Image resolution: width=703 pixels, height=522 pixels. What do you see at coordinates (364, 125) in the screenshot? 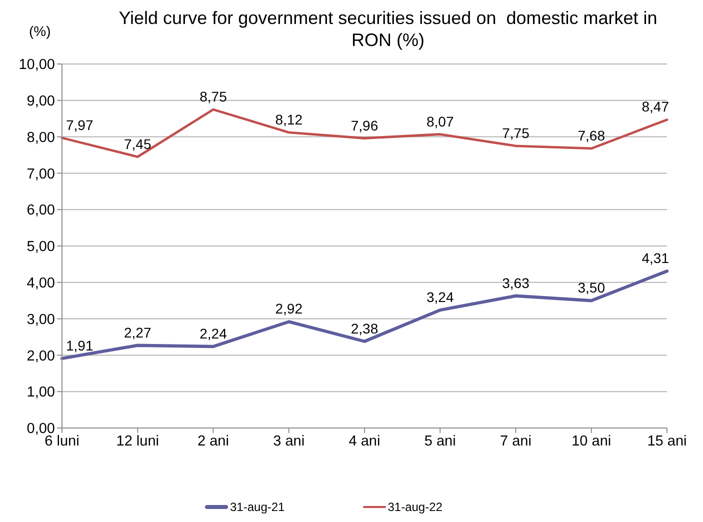
I see `data-label: 7,96` at bounding box center [364, 125].